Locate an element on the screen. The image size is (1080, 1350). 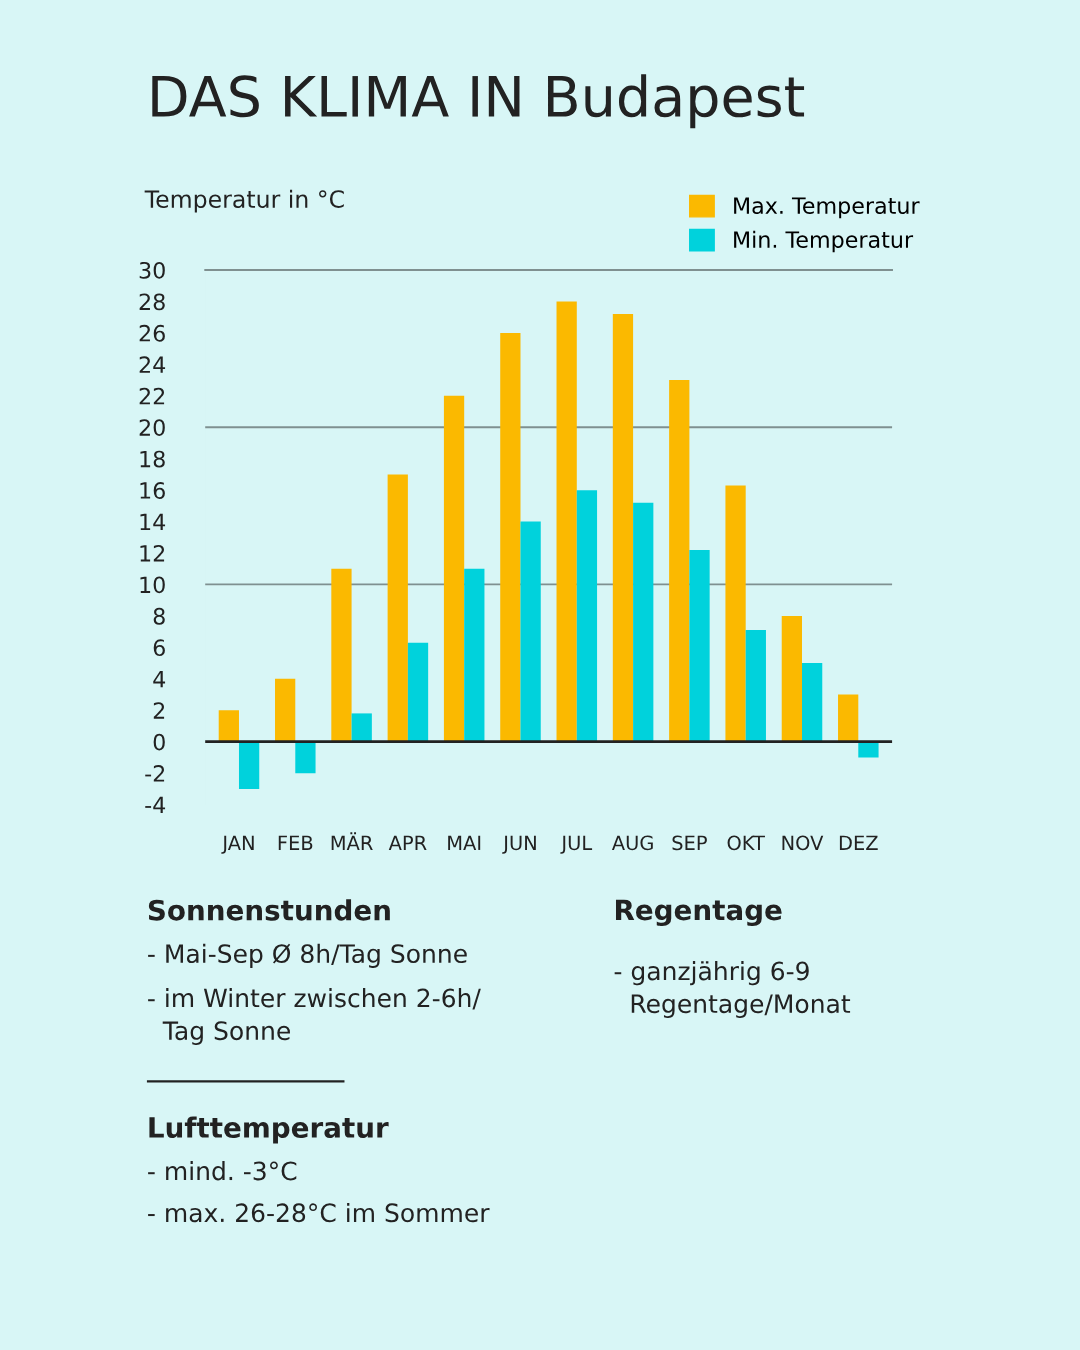
text: - Mai-Sep Ø 8h/Tag Sonne is located at coordinates (307, 955).